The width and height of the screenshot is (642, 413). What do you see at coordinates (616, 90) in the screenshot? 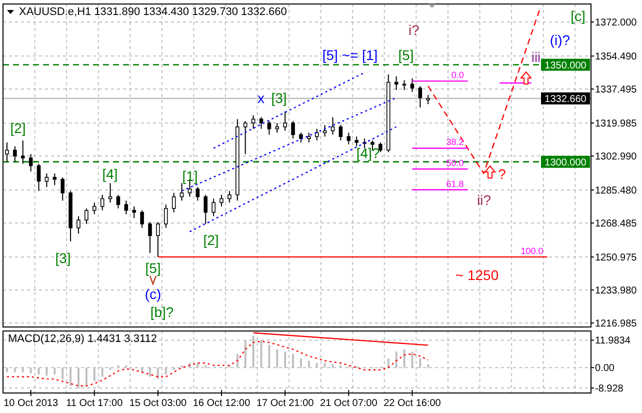
I see `y-tick-label: 1337.495` at bounding box center [616, 90].